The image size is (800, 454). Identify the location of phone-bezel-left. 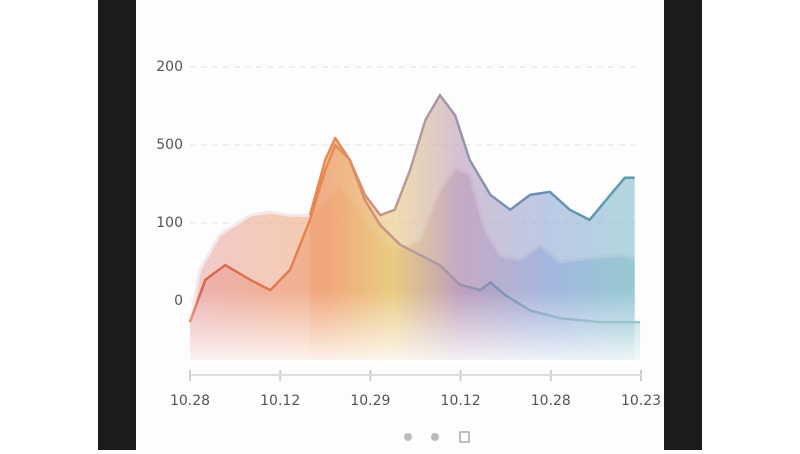
(118, 225).